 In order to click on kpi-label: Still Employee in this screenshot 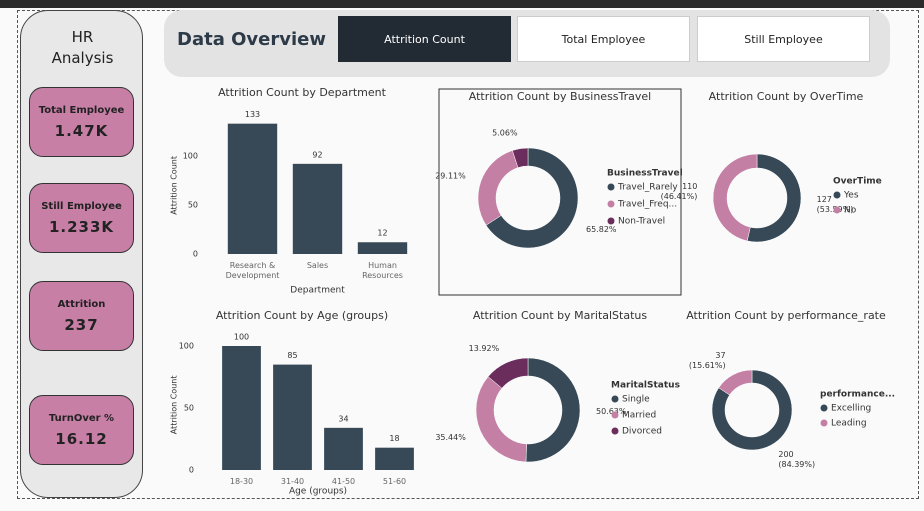, I will do `click(81, 206)`.